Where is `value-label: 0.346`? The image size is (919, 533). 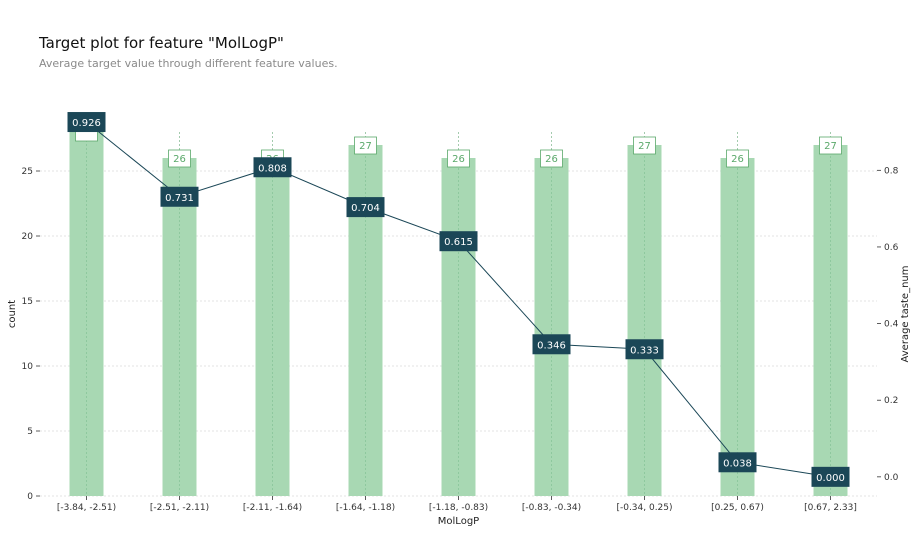
value-label: 0.346 is located at coordinates (551, 345).